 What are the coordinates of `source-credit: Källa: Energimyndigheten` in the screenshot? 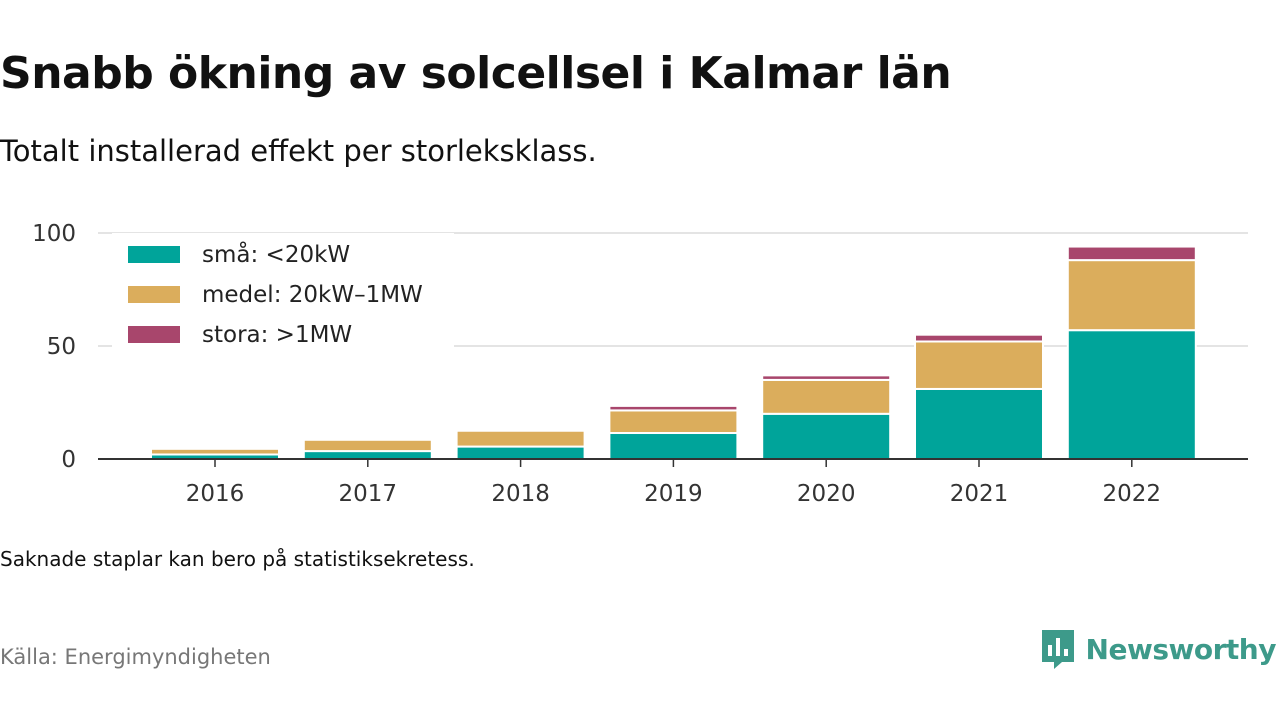 It's located at (135, 657).